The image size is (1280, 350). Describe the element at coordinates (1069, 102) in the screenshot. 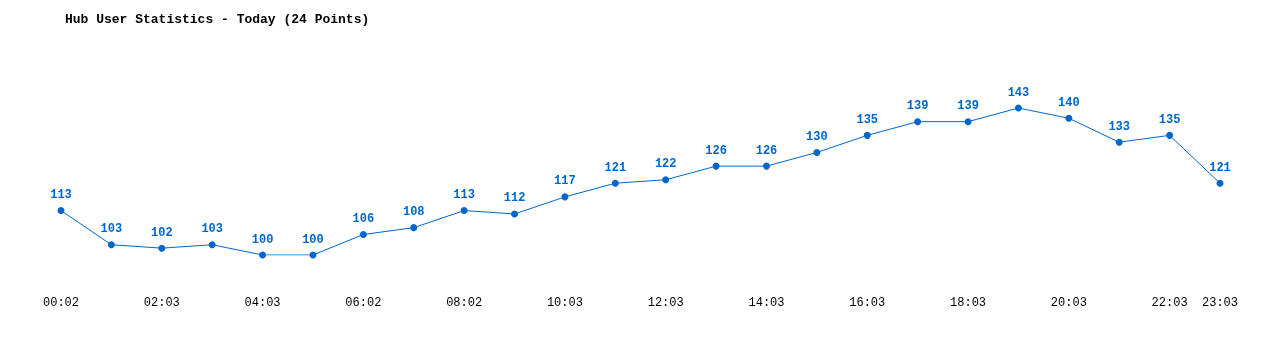

I see `data-label: 140` at that location.